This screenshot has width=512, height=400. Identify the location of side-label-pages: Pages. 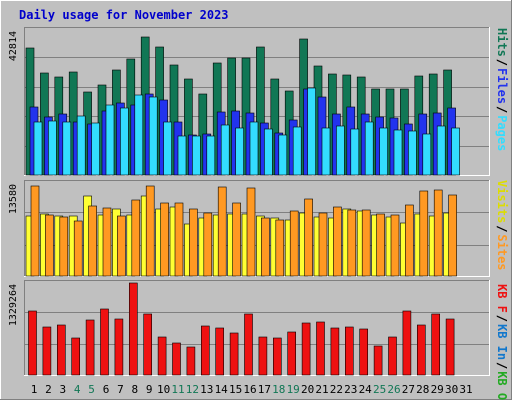
(502, 133).